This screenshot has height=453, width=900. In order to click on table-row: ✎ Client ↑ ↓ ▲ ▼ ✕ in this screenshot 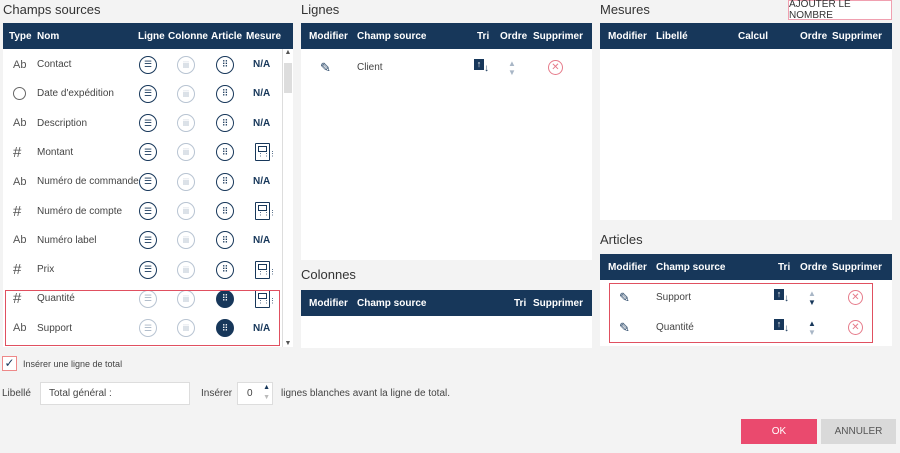, I will do `click(446, 67)`.